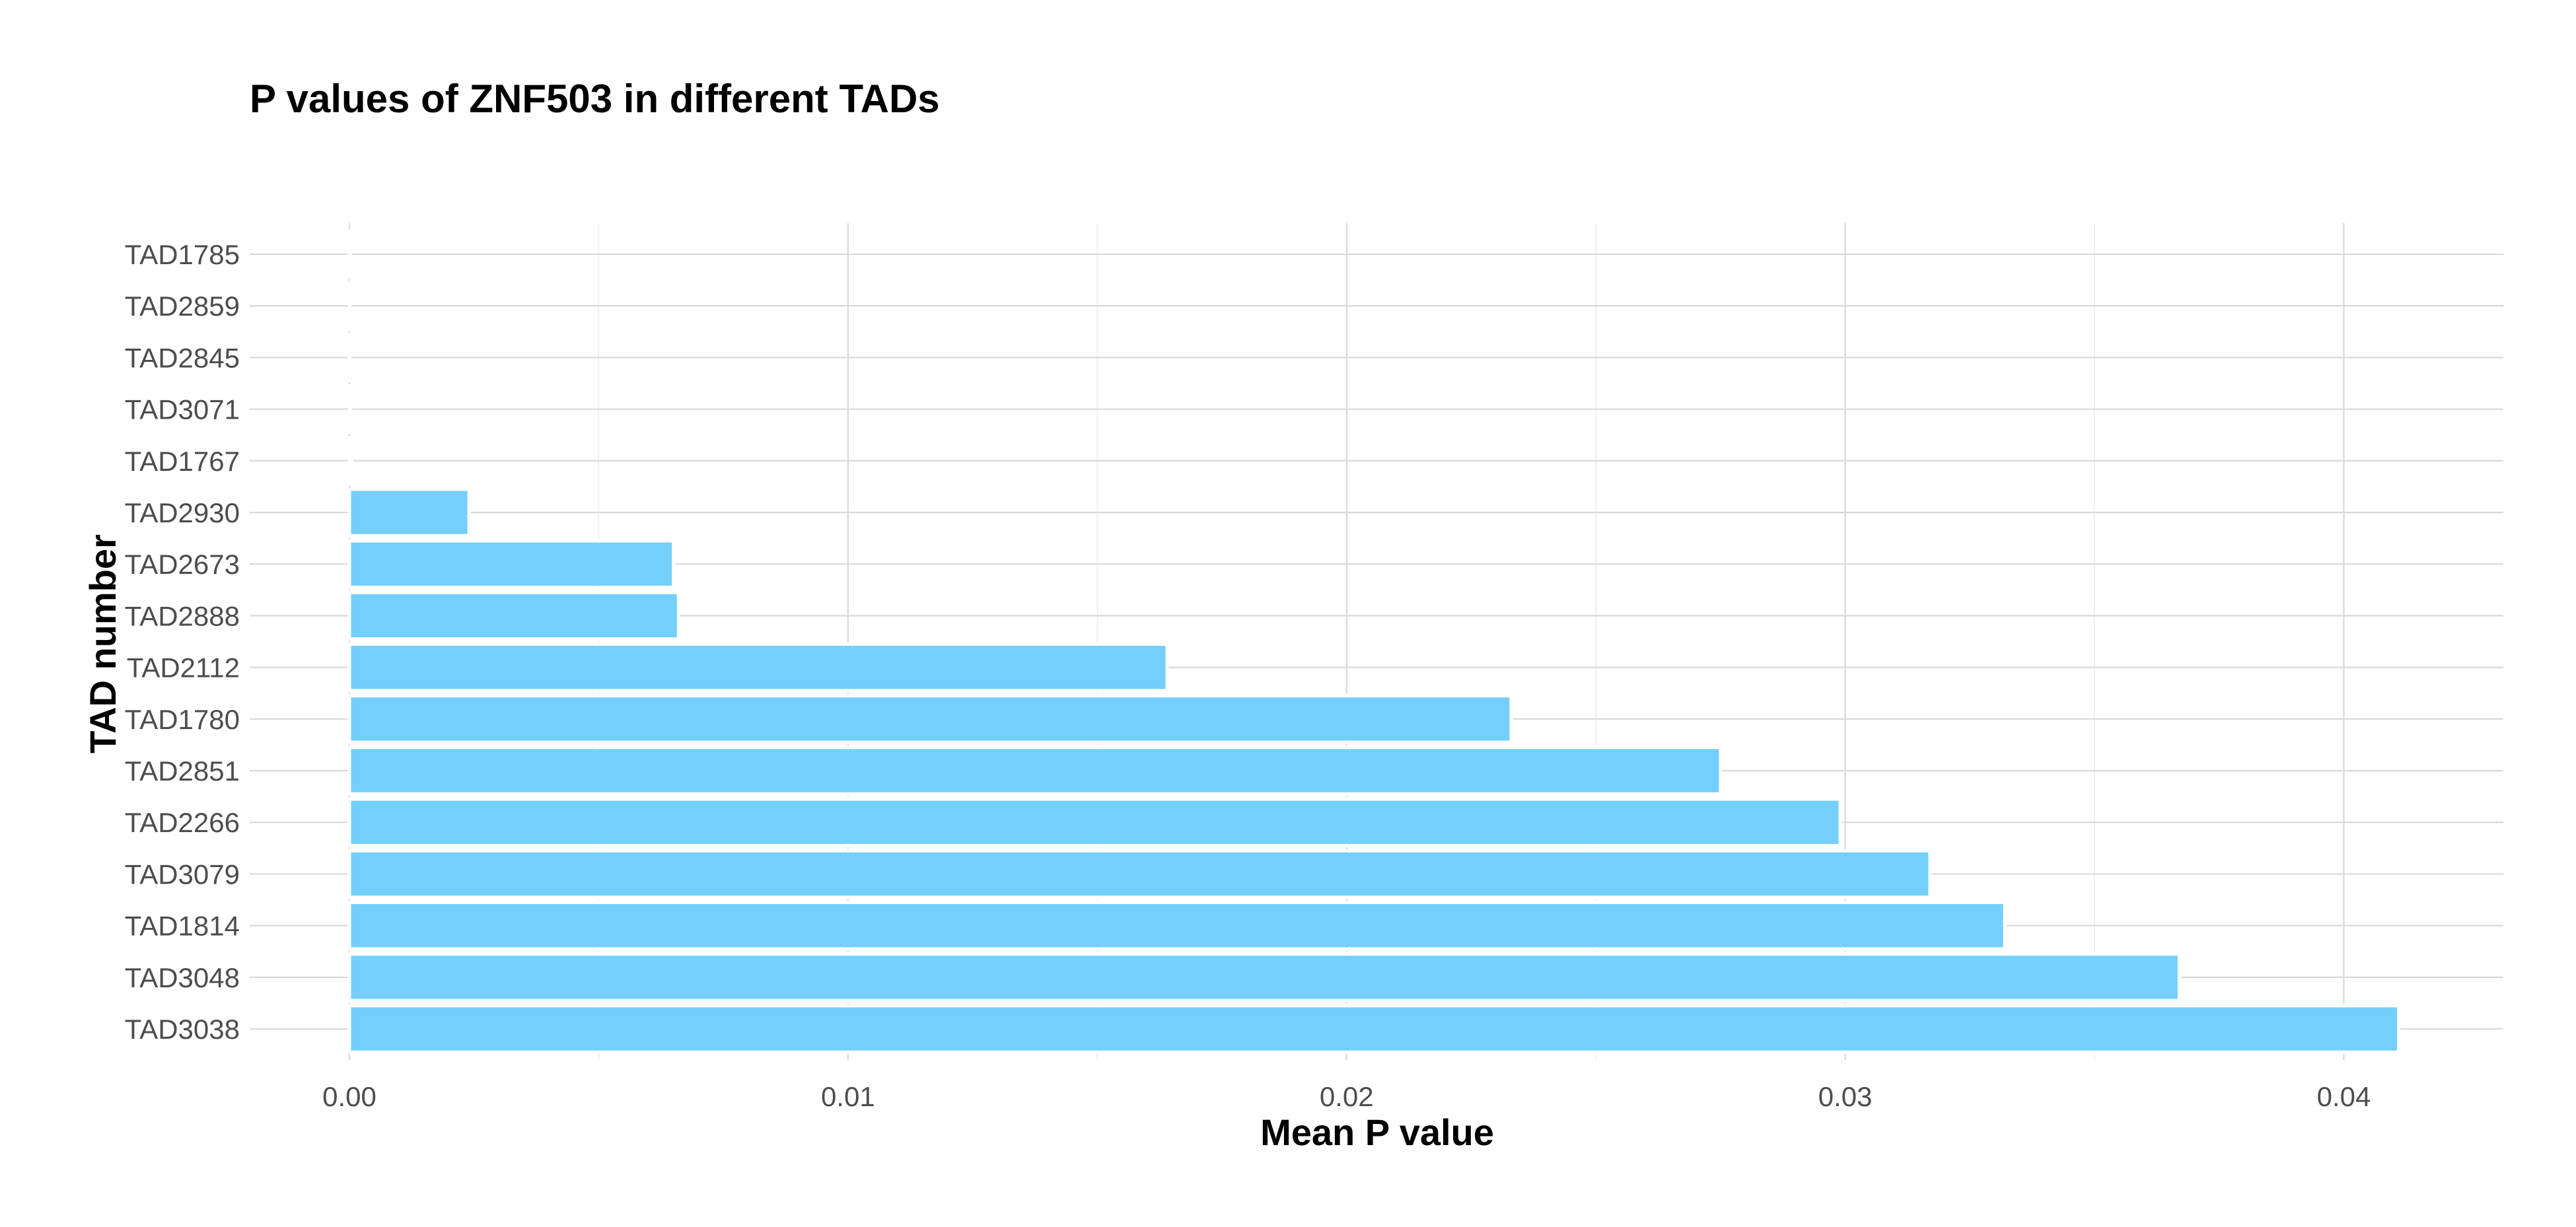  Describe the element at coordinates (182, 306) in the screenshot. I see `y-tick-label: TAD2859` at that location.